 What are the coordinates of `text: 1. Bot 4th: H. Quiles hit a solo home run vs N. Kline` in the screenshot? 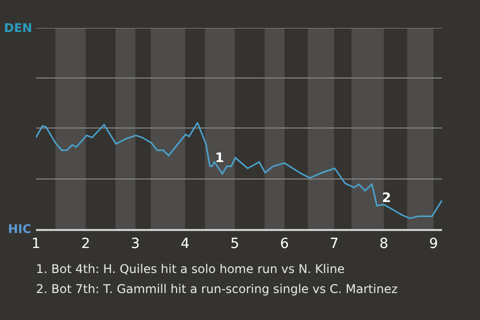 It's located at (190, 269).